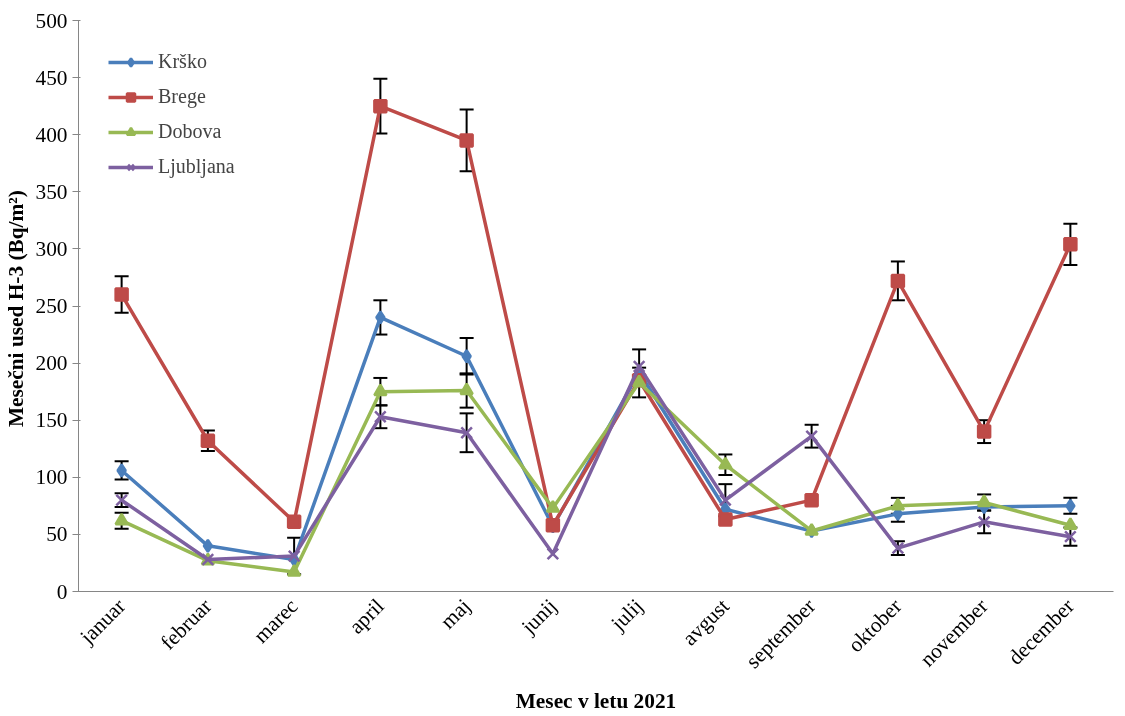 The width and height of the screenshot is (1125, 716). Describe the element at coordinates (51, 306) in the screenshot. I see `y-tick-label: 250` at that location.